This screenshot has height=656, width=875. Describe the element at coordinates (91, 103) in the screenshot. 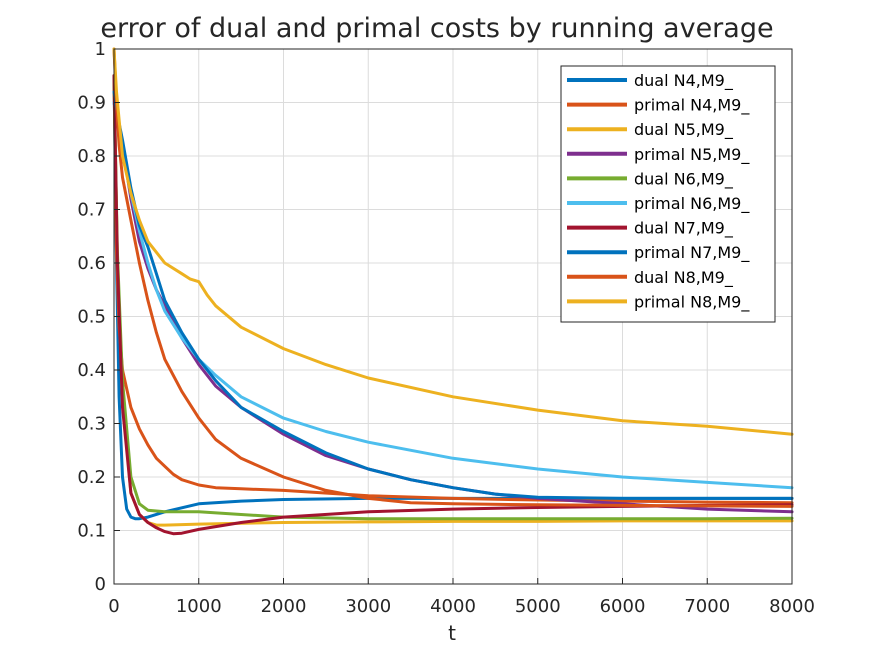

I see `y-tick-label: 0.9` at that location.